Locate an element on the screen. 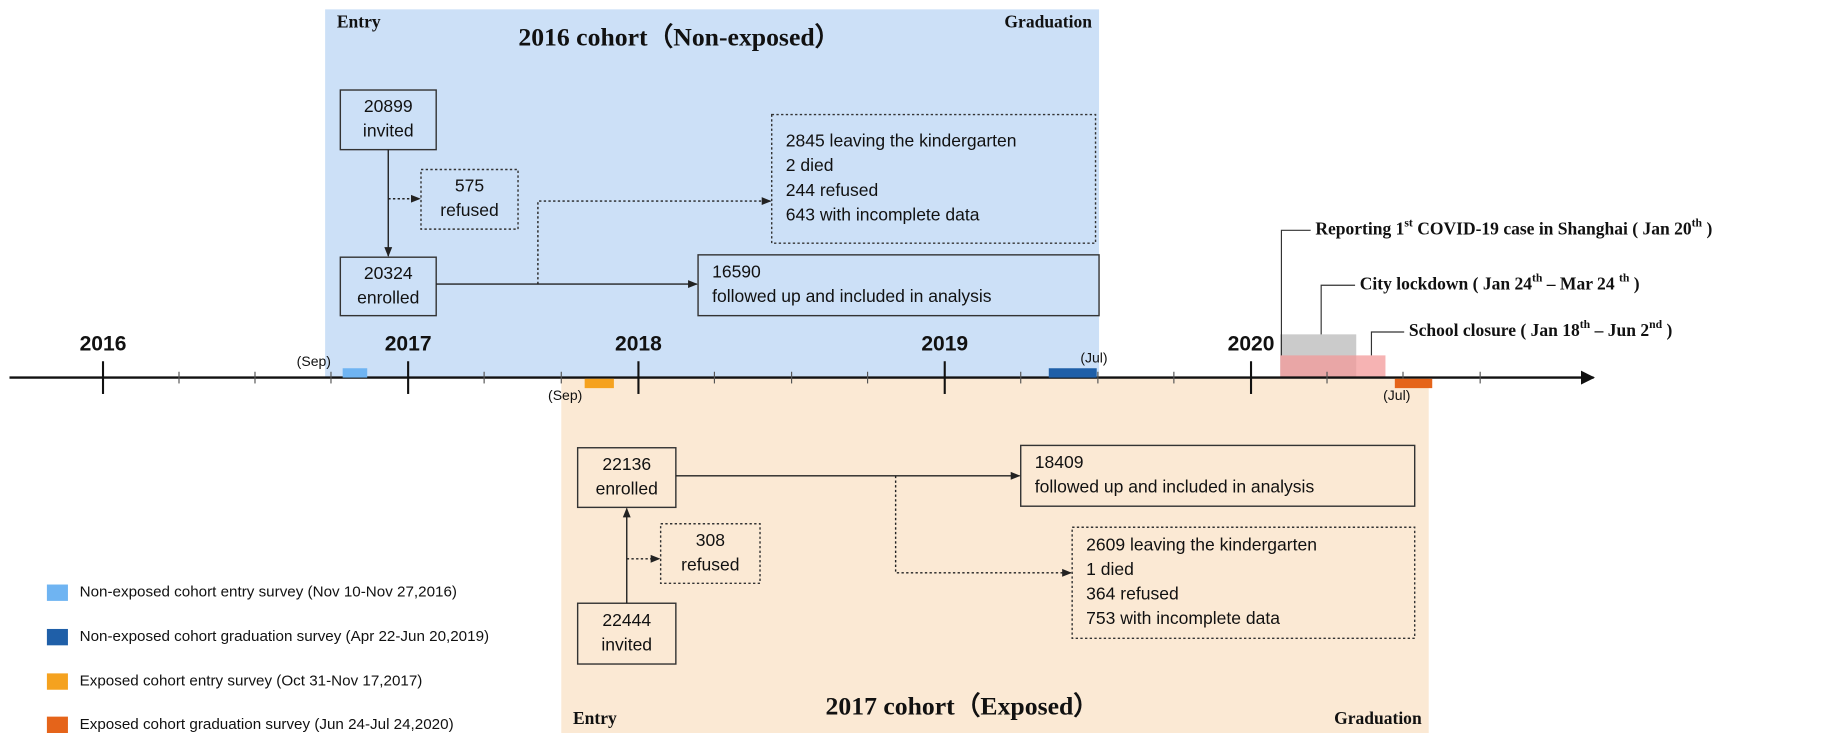 This screenshot has width=1824, height=733. event-label: City lockdown ( Jan 24th – Mar 24 th ) is located at coordinates (1500, 282).